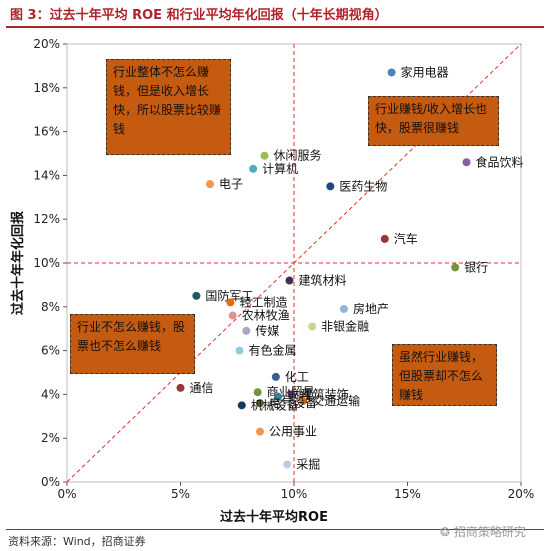 This screenshot has height=551, width=550. Describe the element at coordinates (46, 132) in the screenshot. I see `y-tick-label: 16%` at that location.